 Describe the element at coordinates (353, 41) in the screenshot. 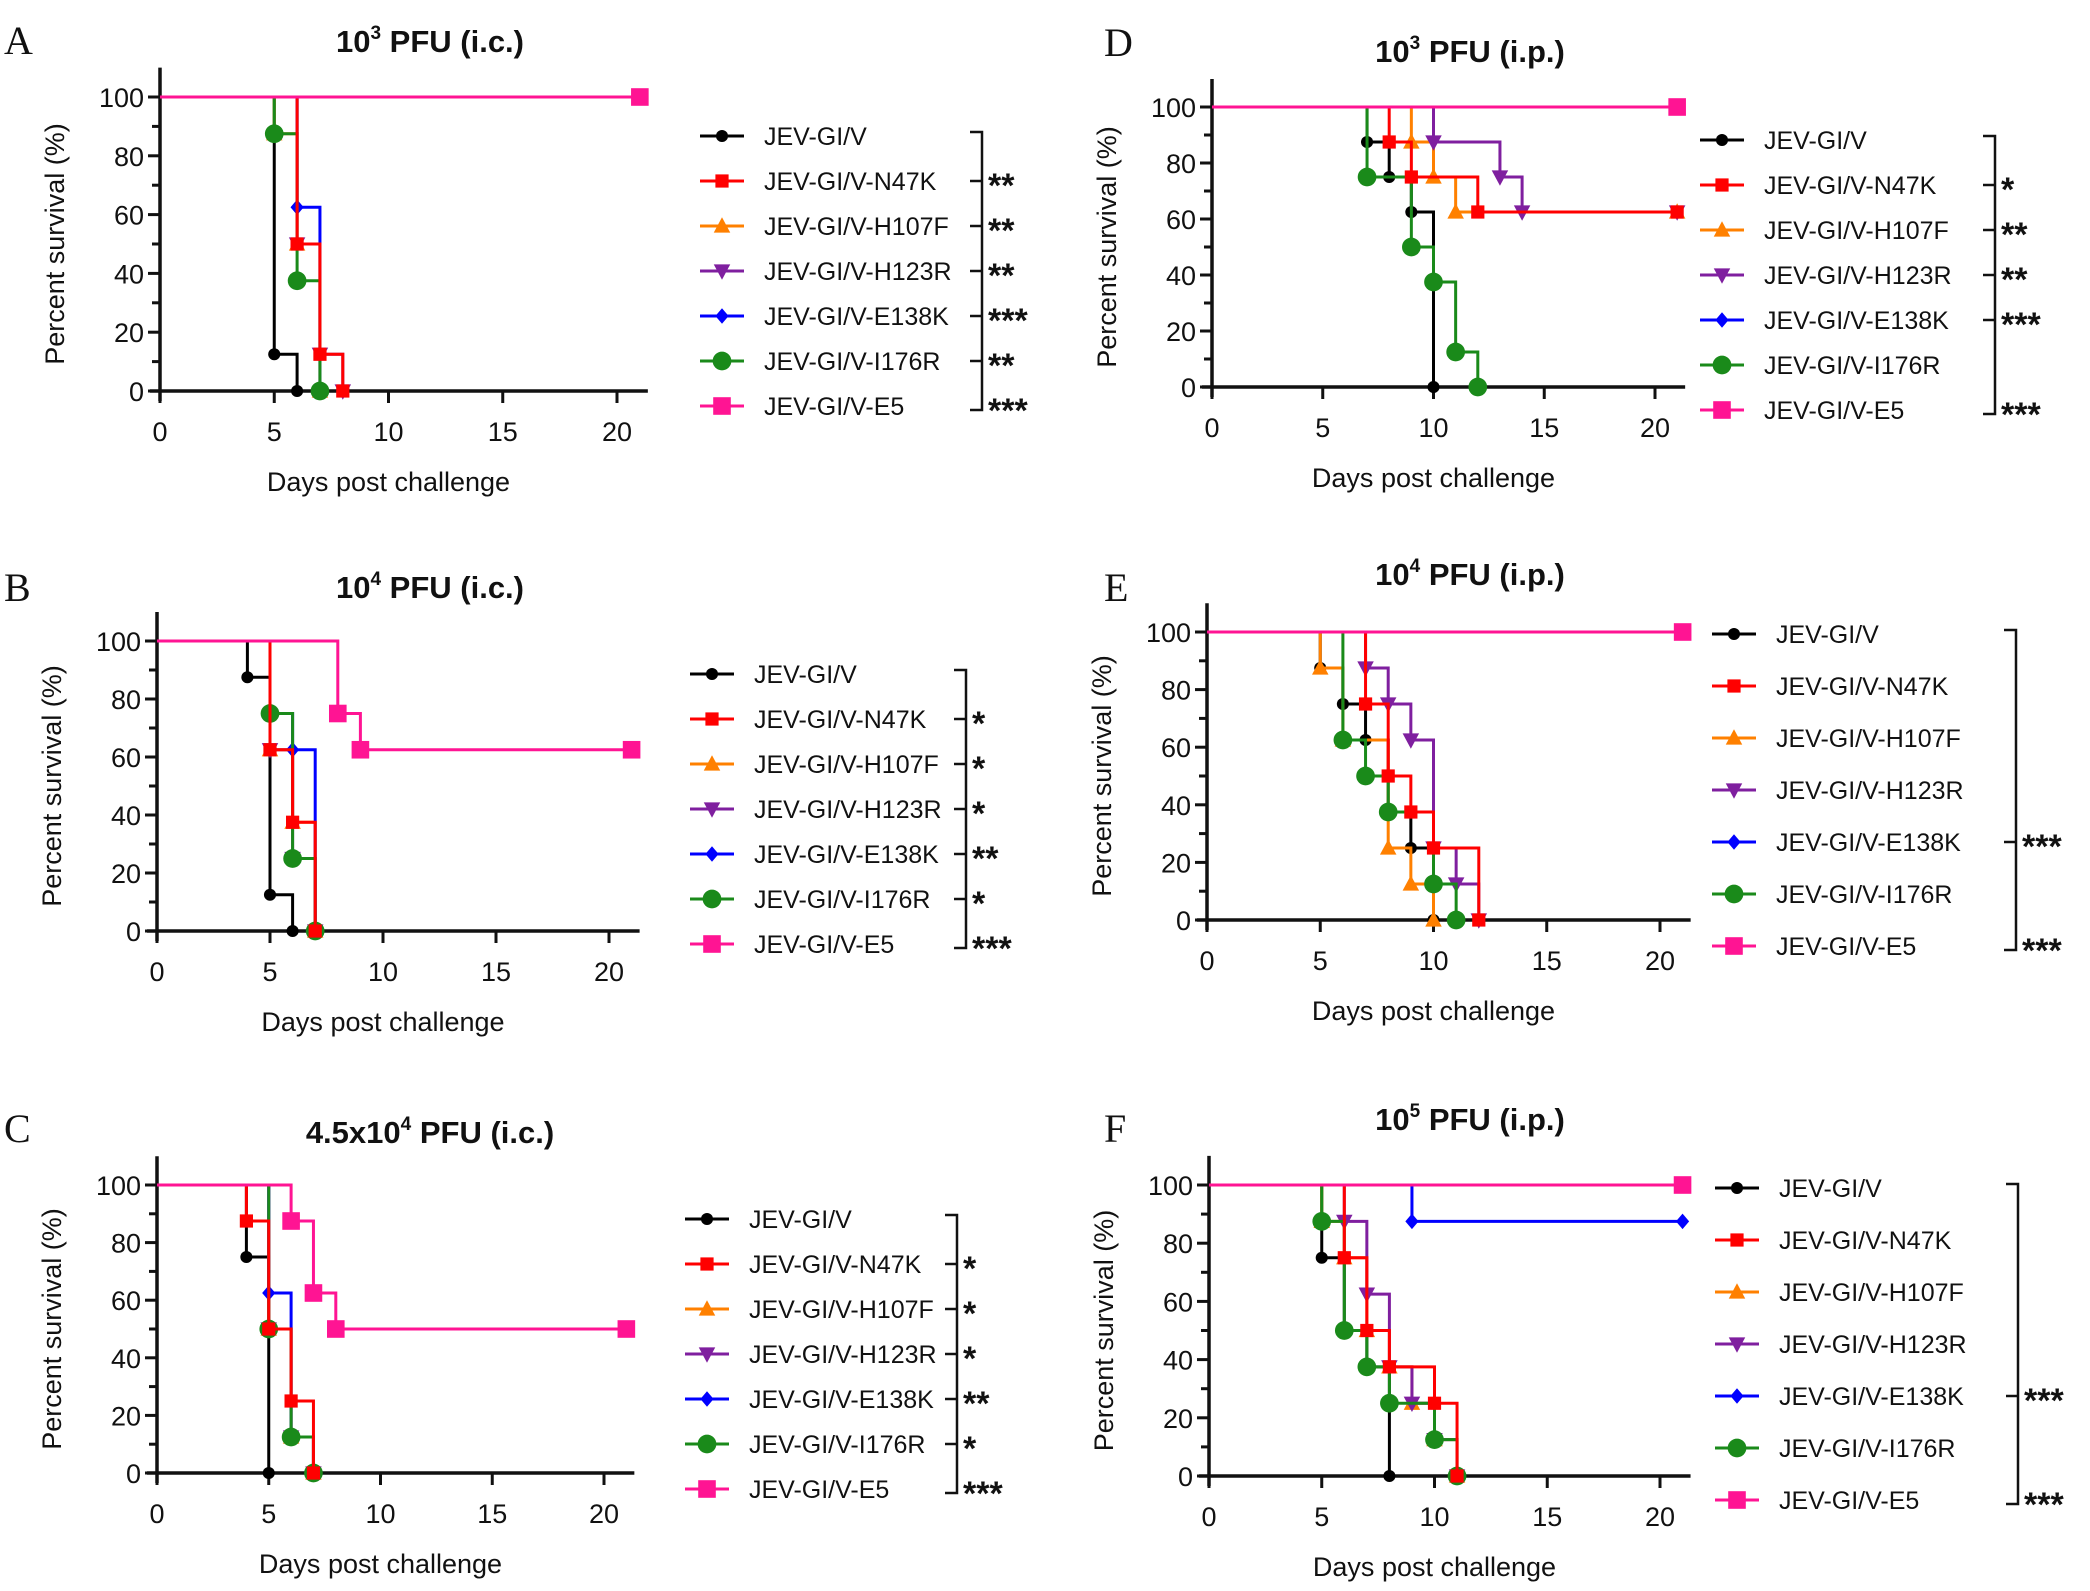

I see `title-base: 10` at that location.